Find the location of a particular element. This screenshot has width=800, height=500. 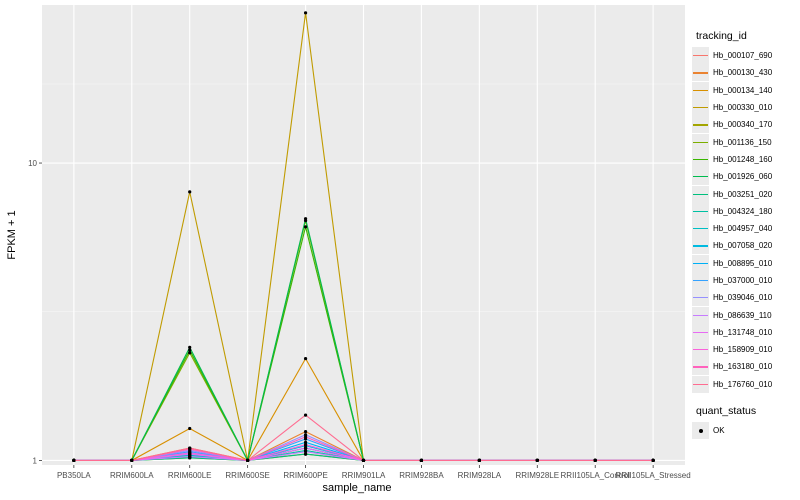

legend-label: Hb_158909_010 is located at coordinates (743, 350).